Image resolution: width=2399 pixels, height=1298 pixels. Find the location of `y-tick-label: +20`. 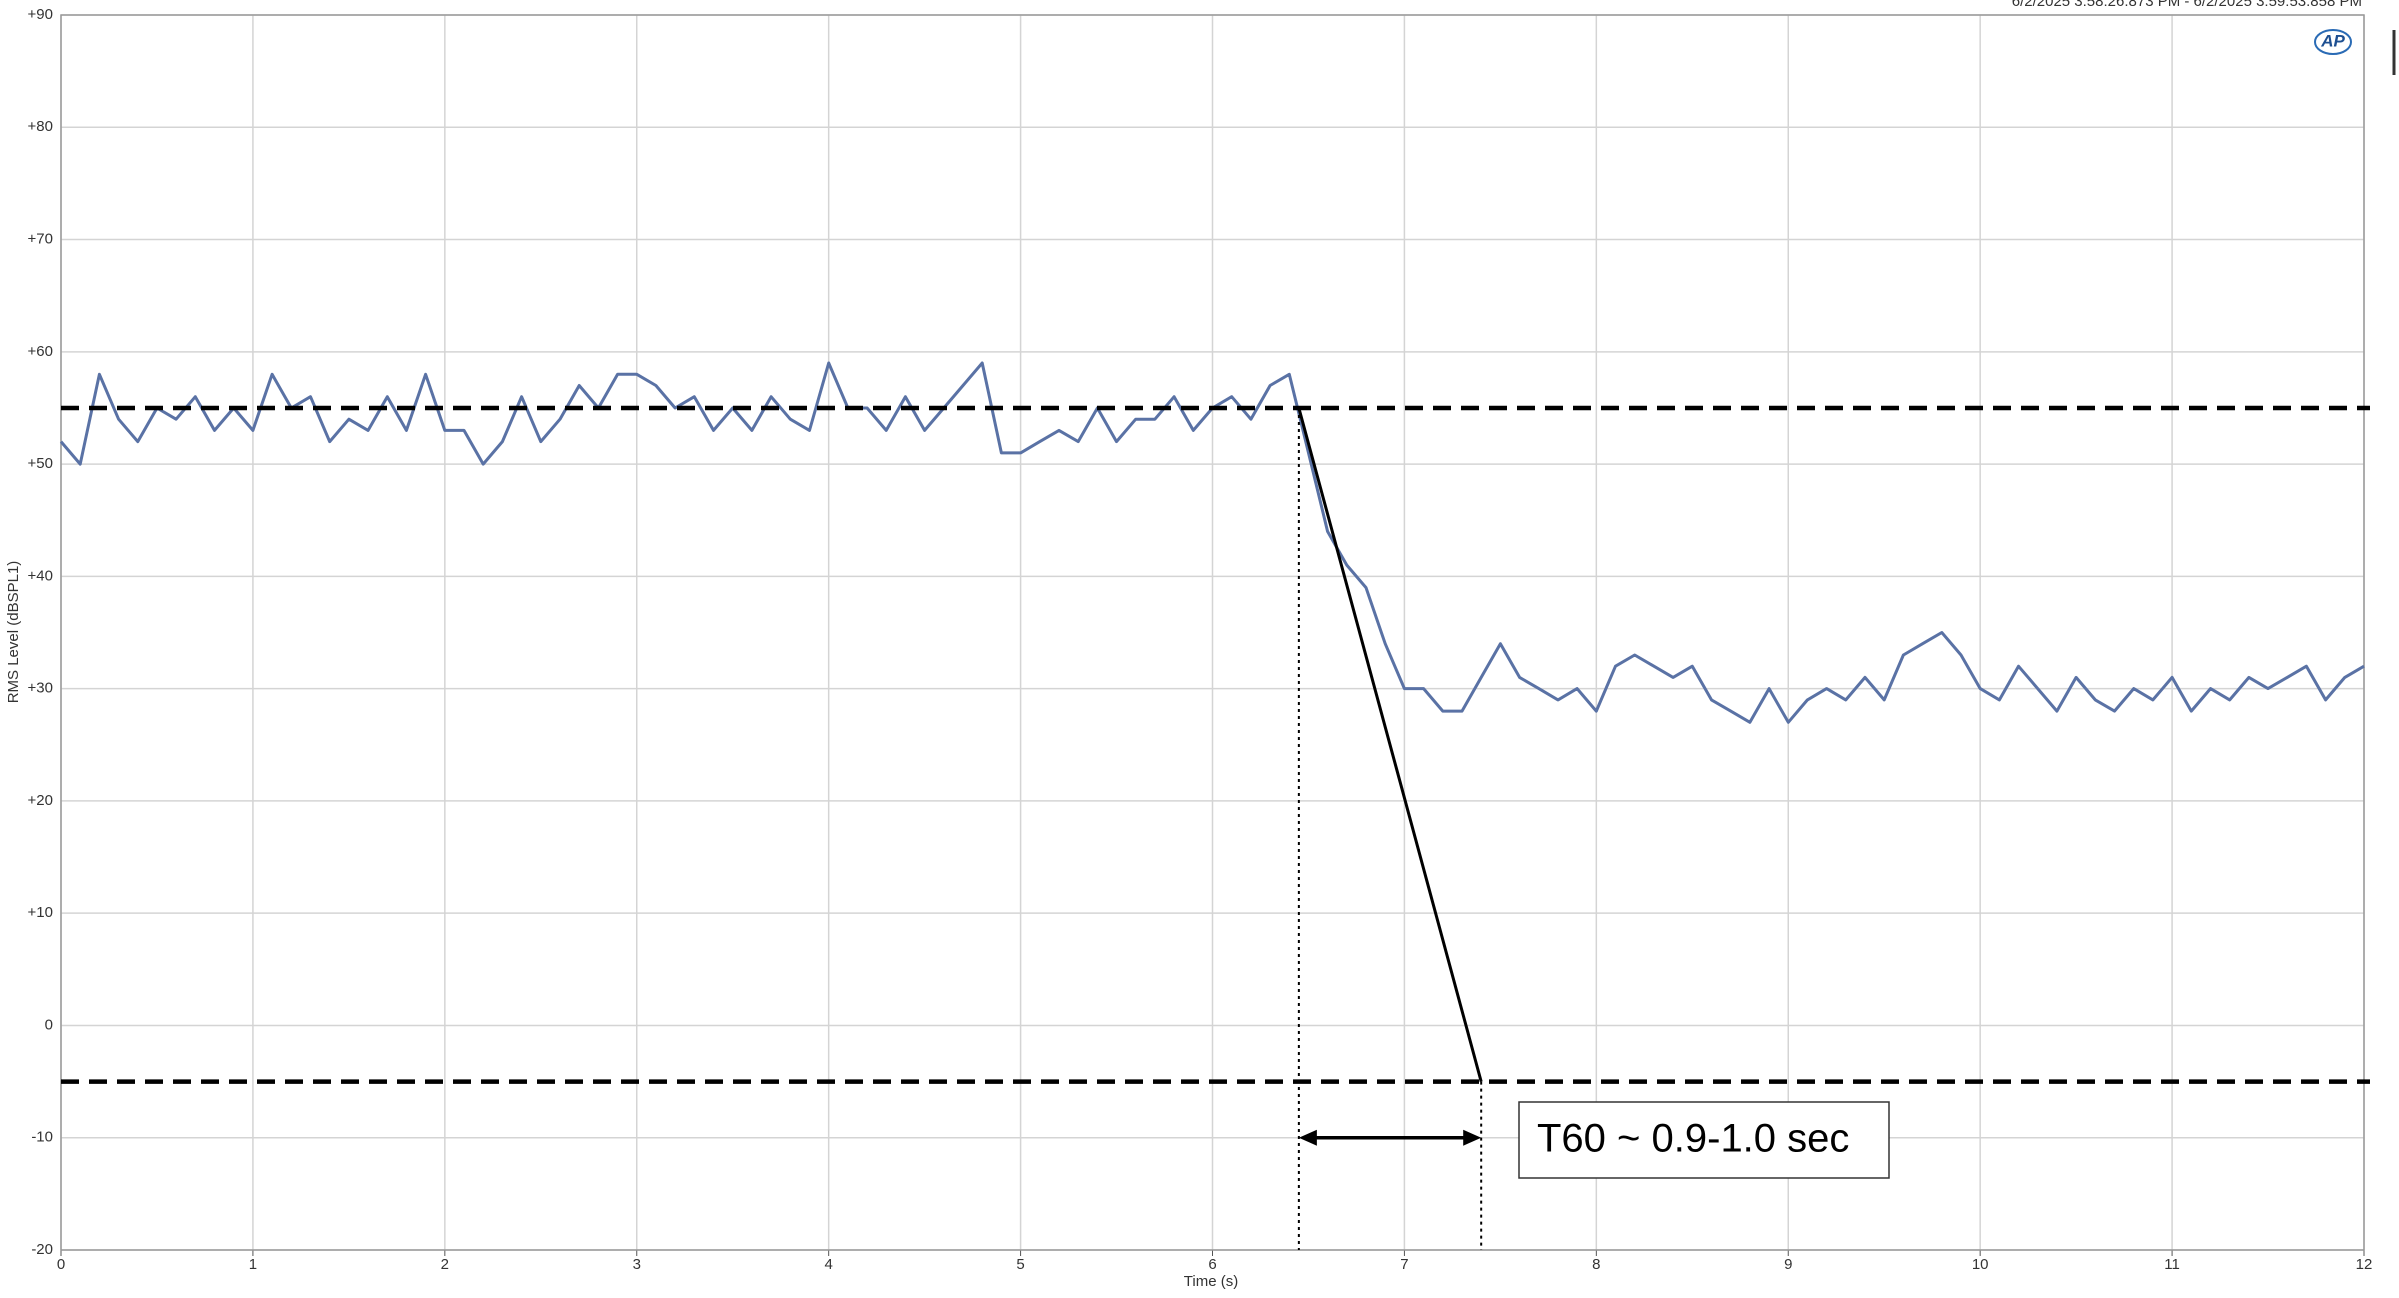

y-tick-label: +20 is located at coordinates (40, 800).